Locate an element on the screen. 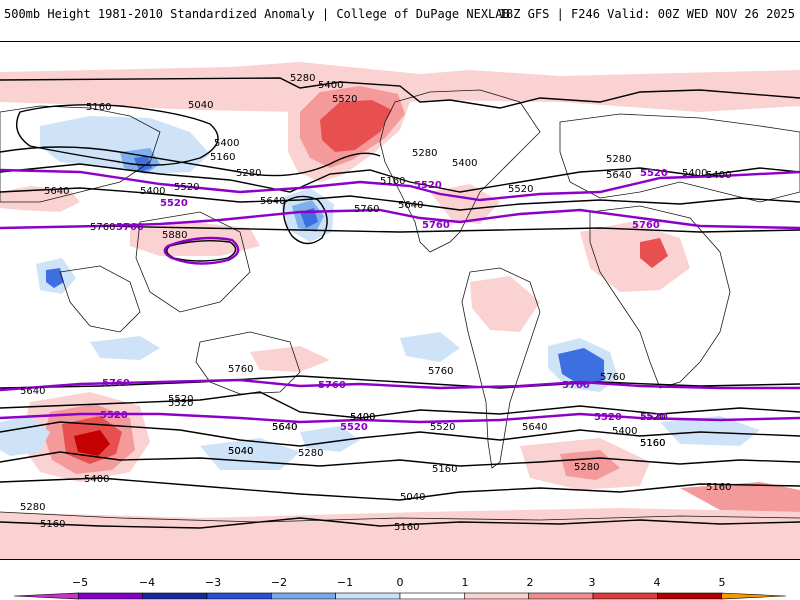  colorbar-tick-label: 1 is located at coordinates (465, 582).